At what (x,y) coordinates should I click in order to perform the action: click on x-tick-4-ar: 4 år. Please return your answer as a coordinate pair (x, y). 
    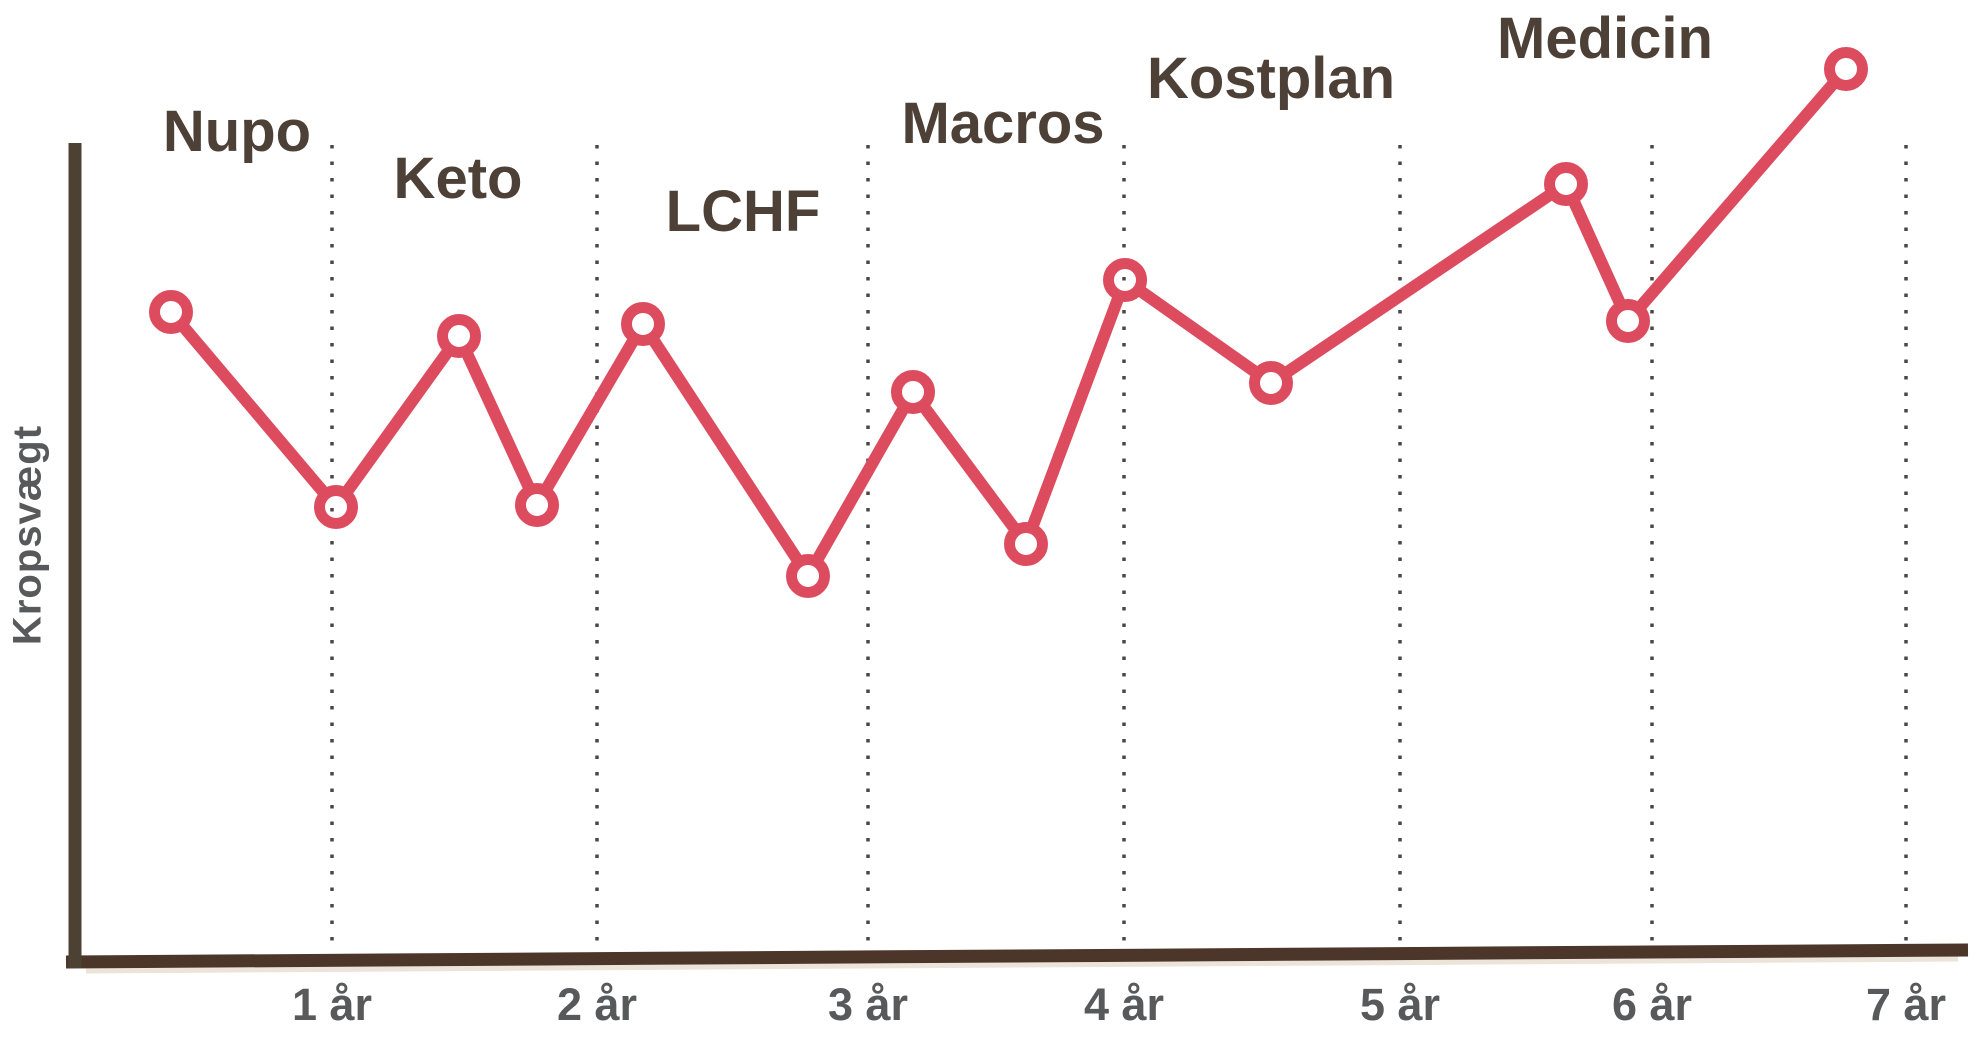
    Looking at the image, I should click on (1124, 1004).